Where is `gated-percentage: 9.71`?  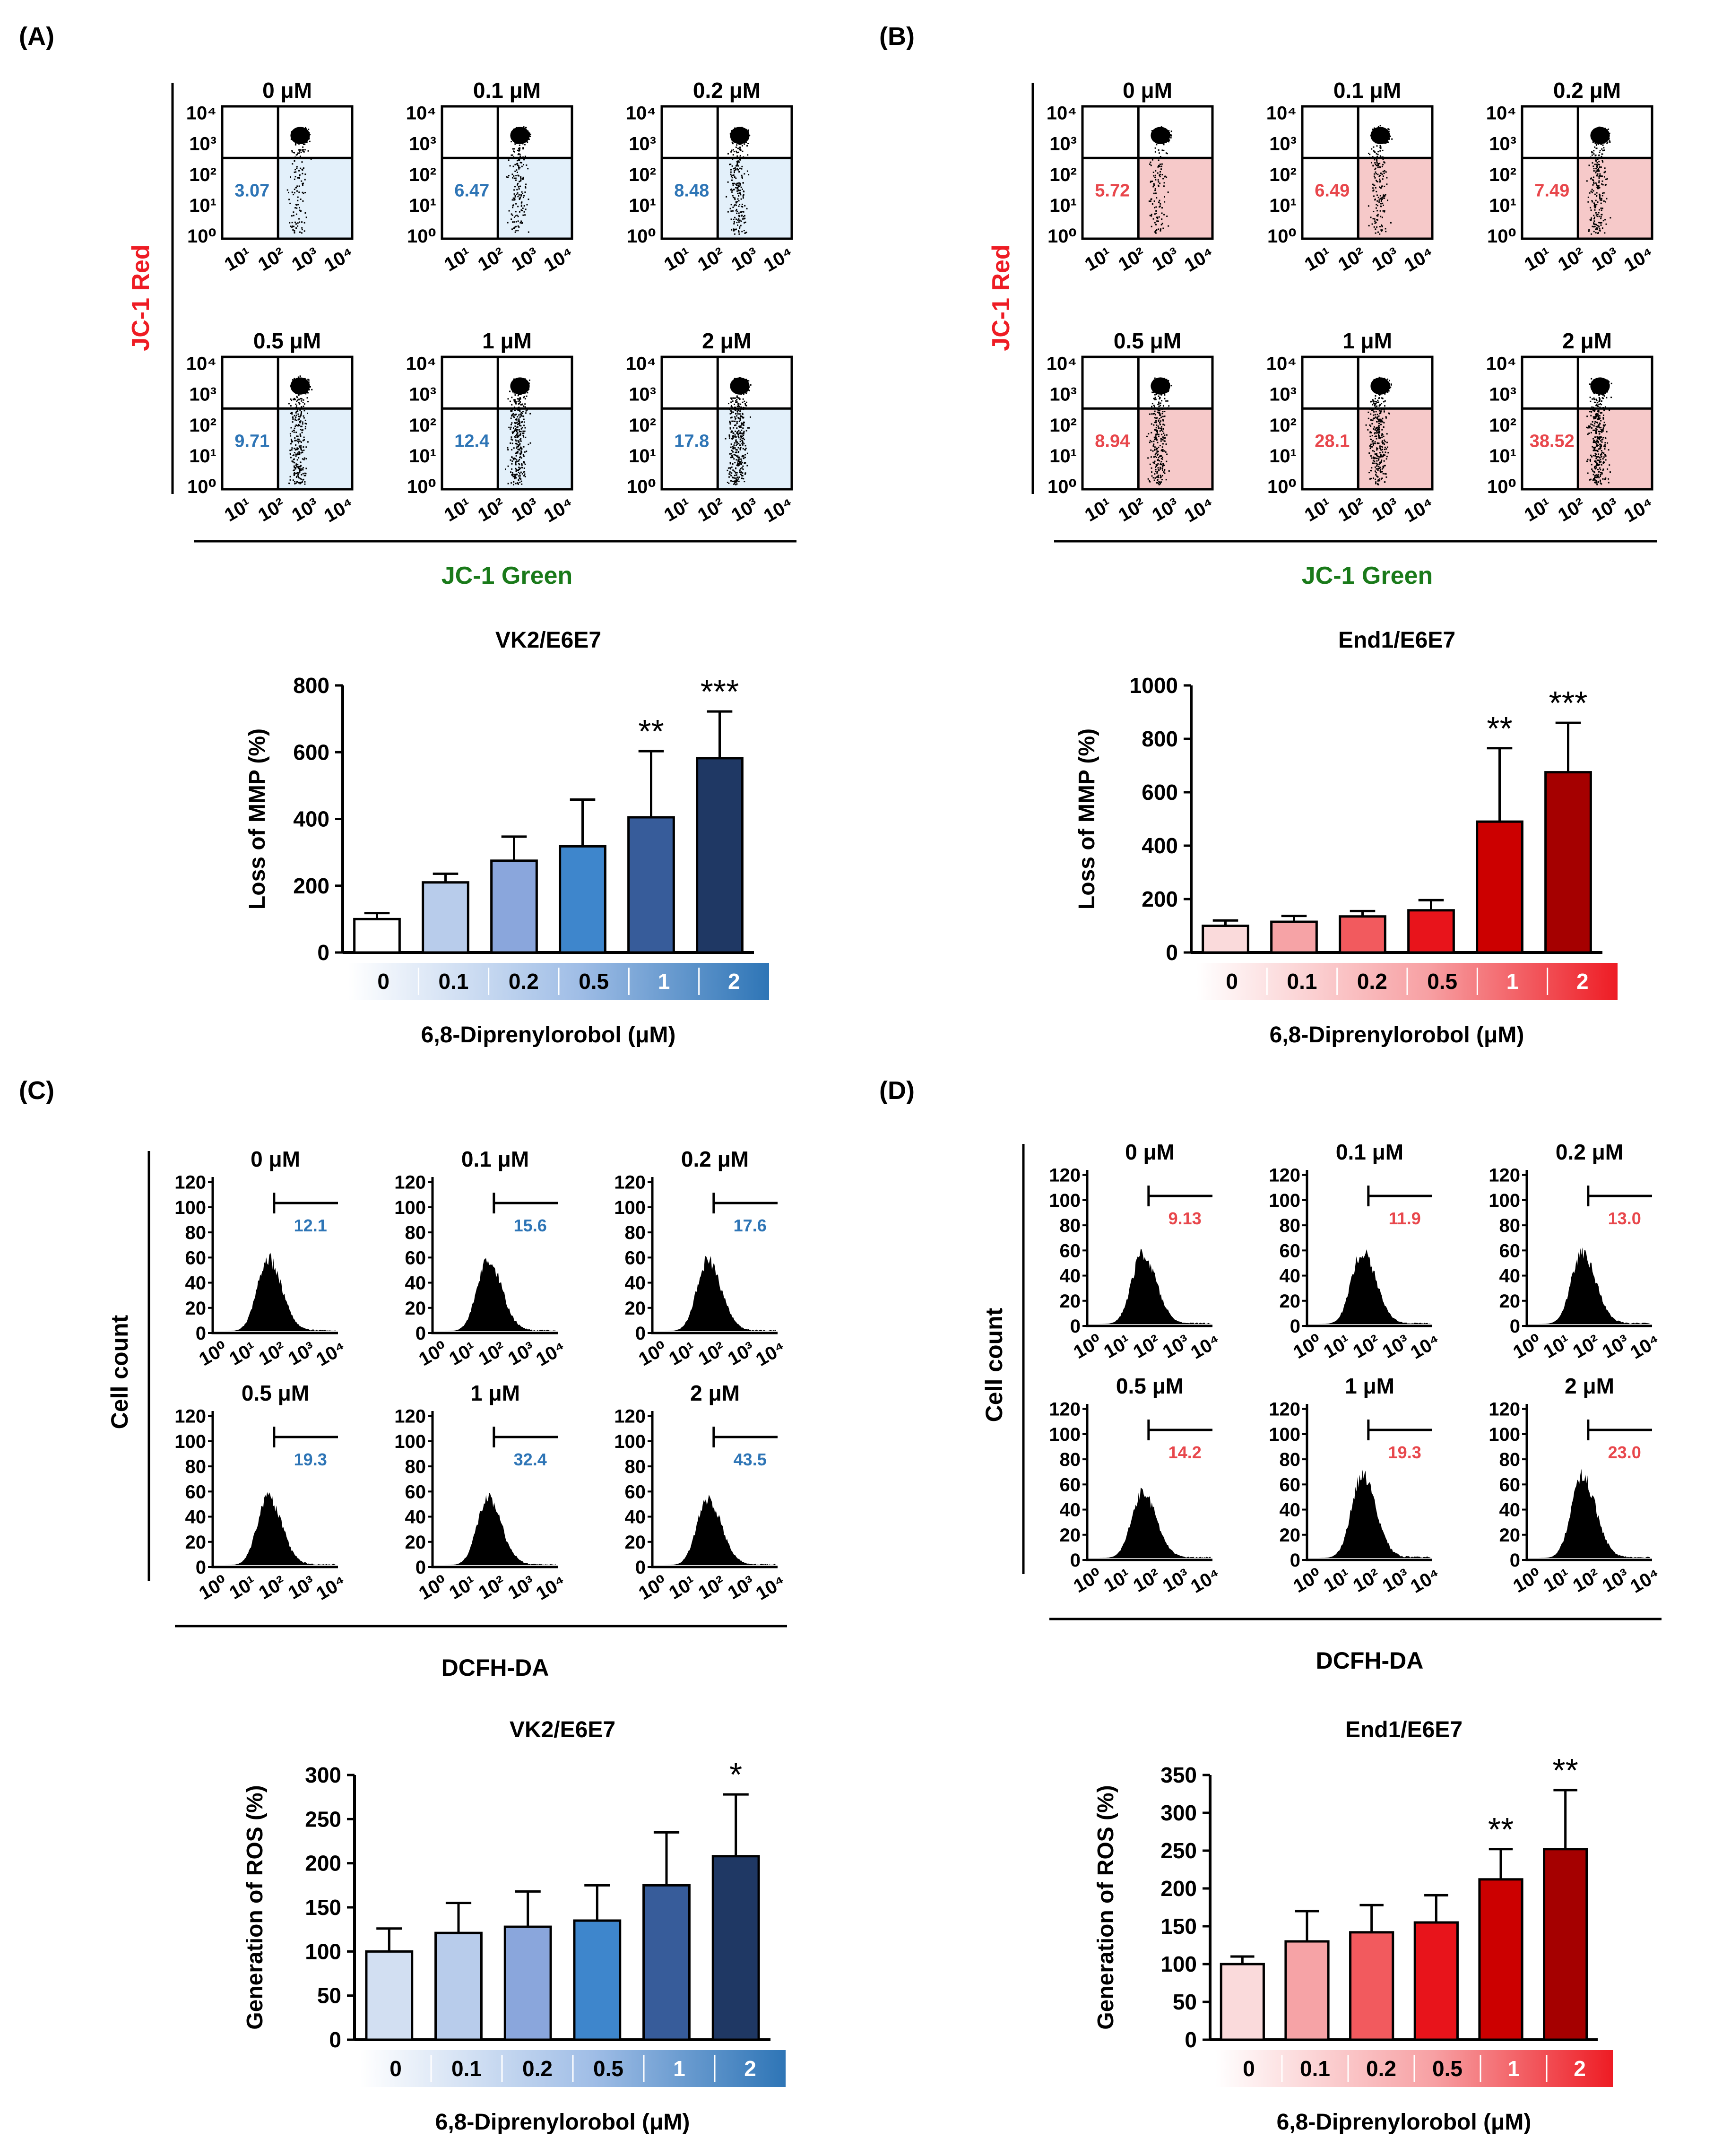
gated-percentage: 9.71 is located at coordinates (251, 441).